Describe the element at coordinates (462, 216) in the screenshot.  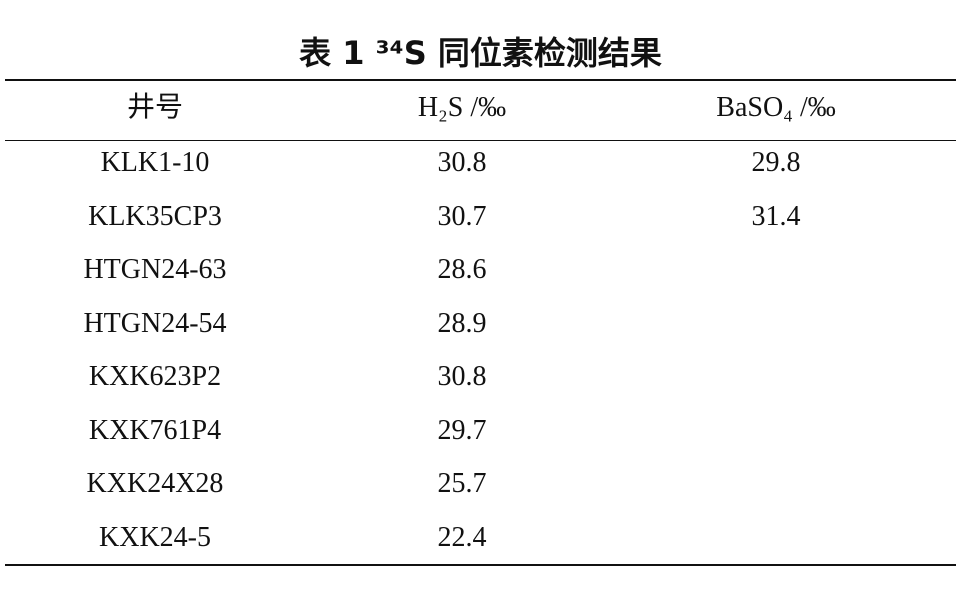
I see `value-cell: 30.7` at that location.